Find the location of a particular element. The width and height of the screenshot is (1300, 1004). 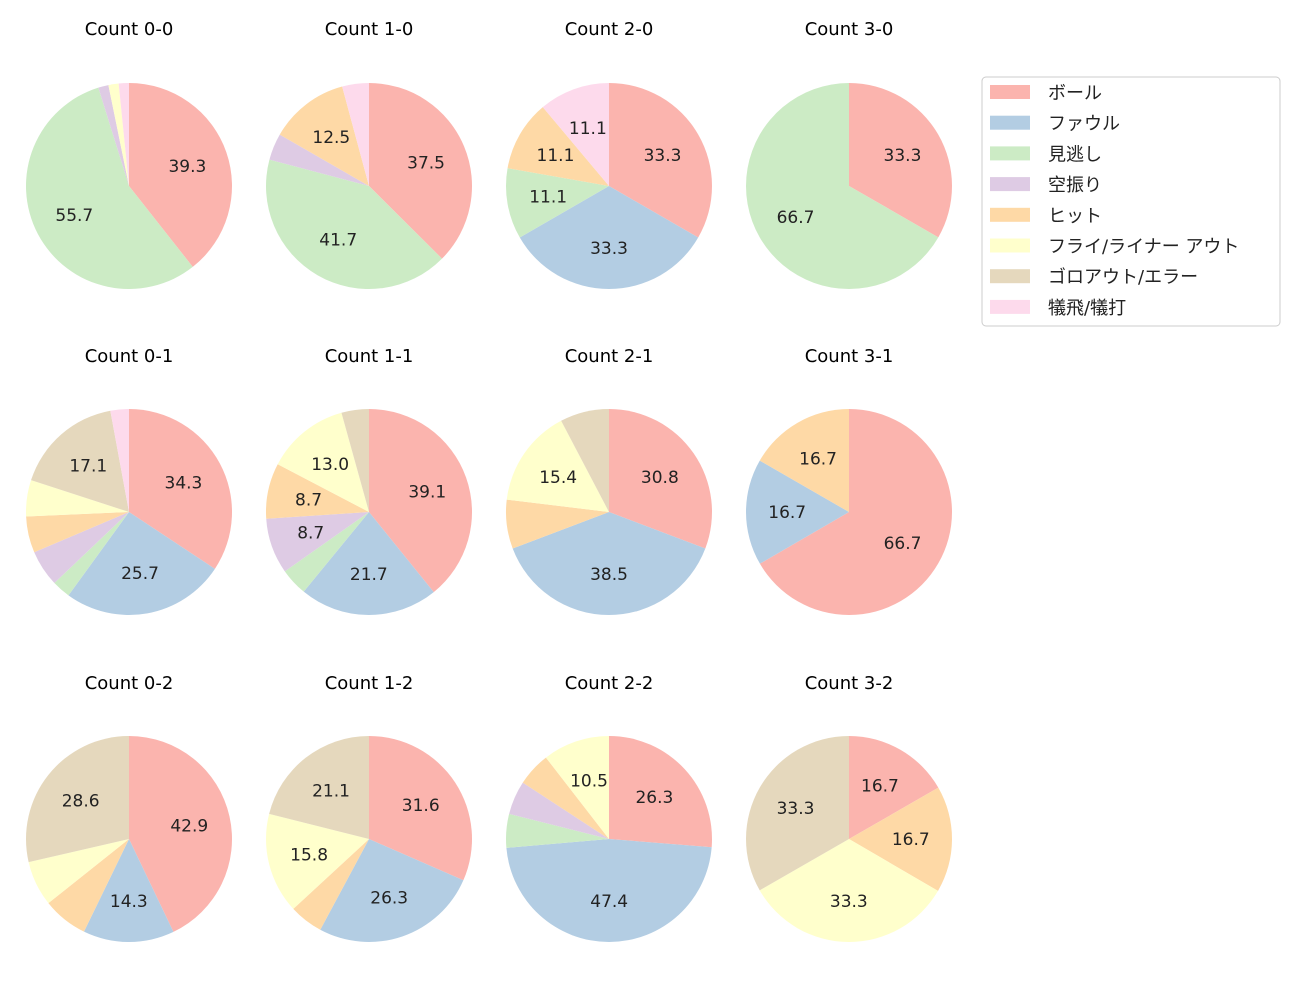

legend-box is located at coordinates (1131, 201).